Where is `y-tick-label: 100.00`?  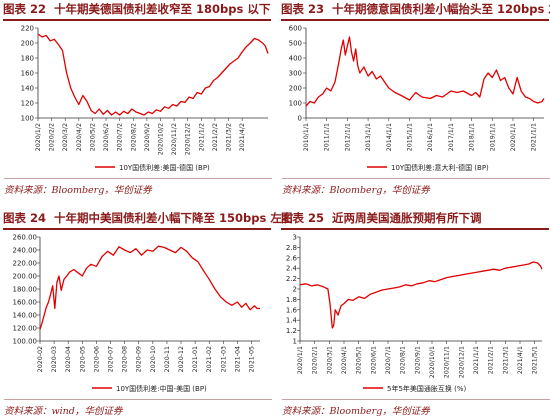 y-tick-label: 100.00 is located at coordinates (25, 342).